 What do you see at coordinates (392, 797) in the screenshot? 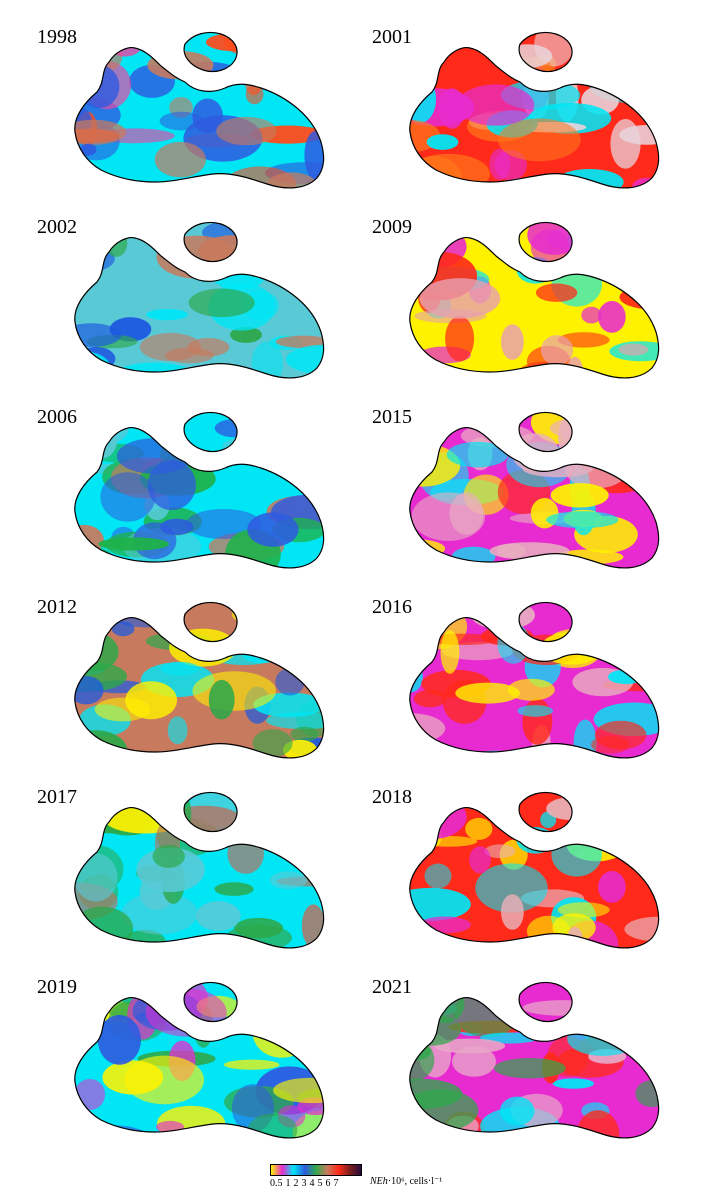
I see `year-label: 2018` at bounding box center [392, 797].